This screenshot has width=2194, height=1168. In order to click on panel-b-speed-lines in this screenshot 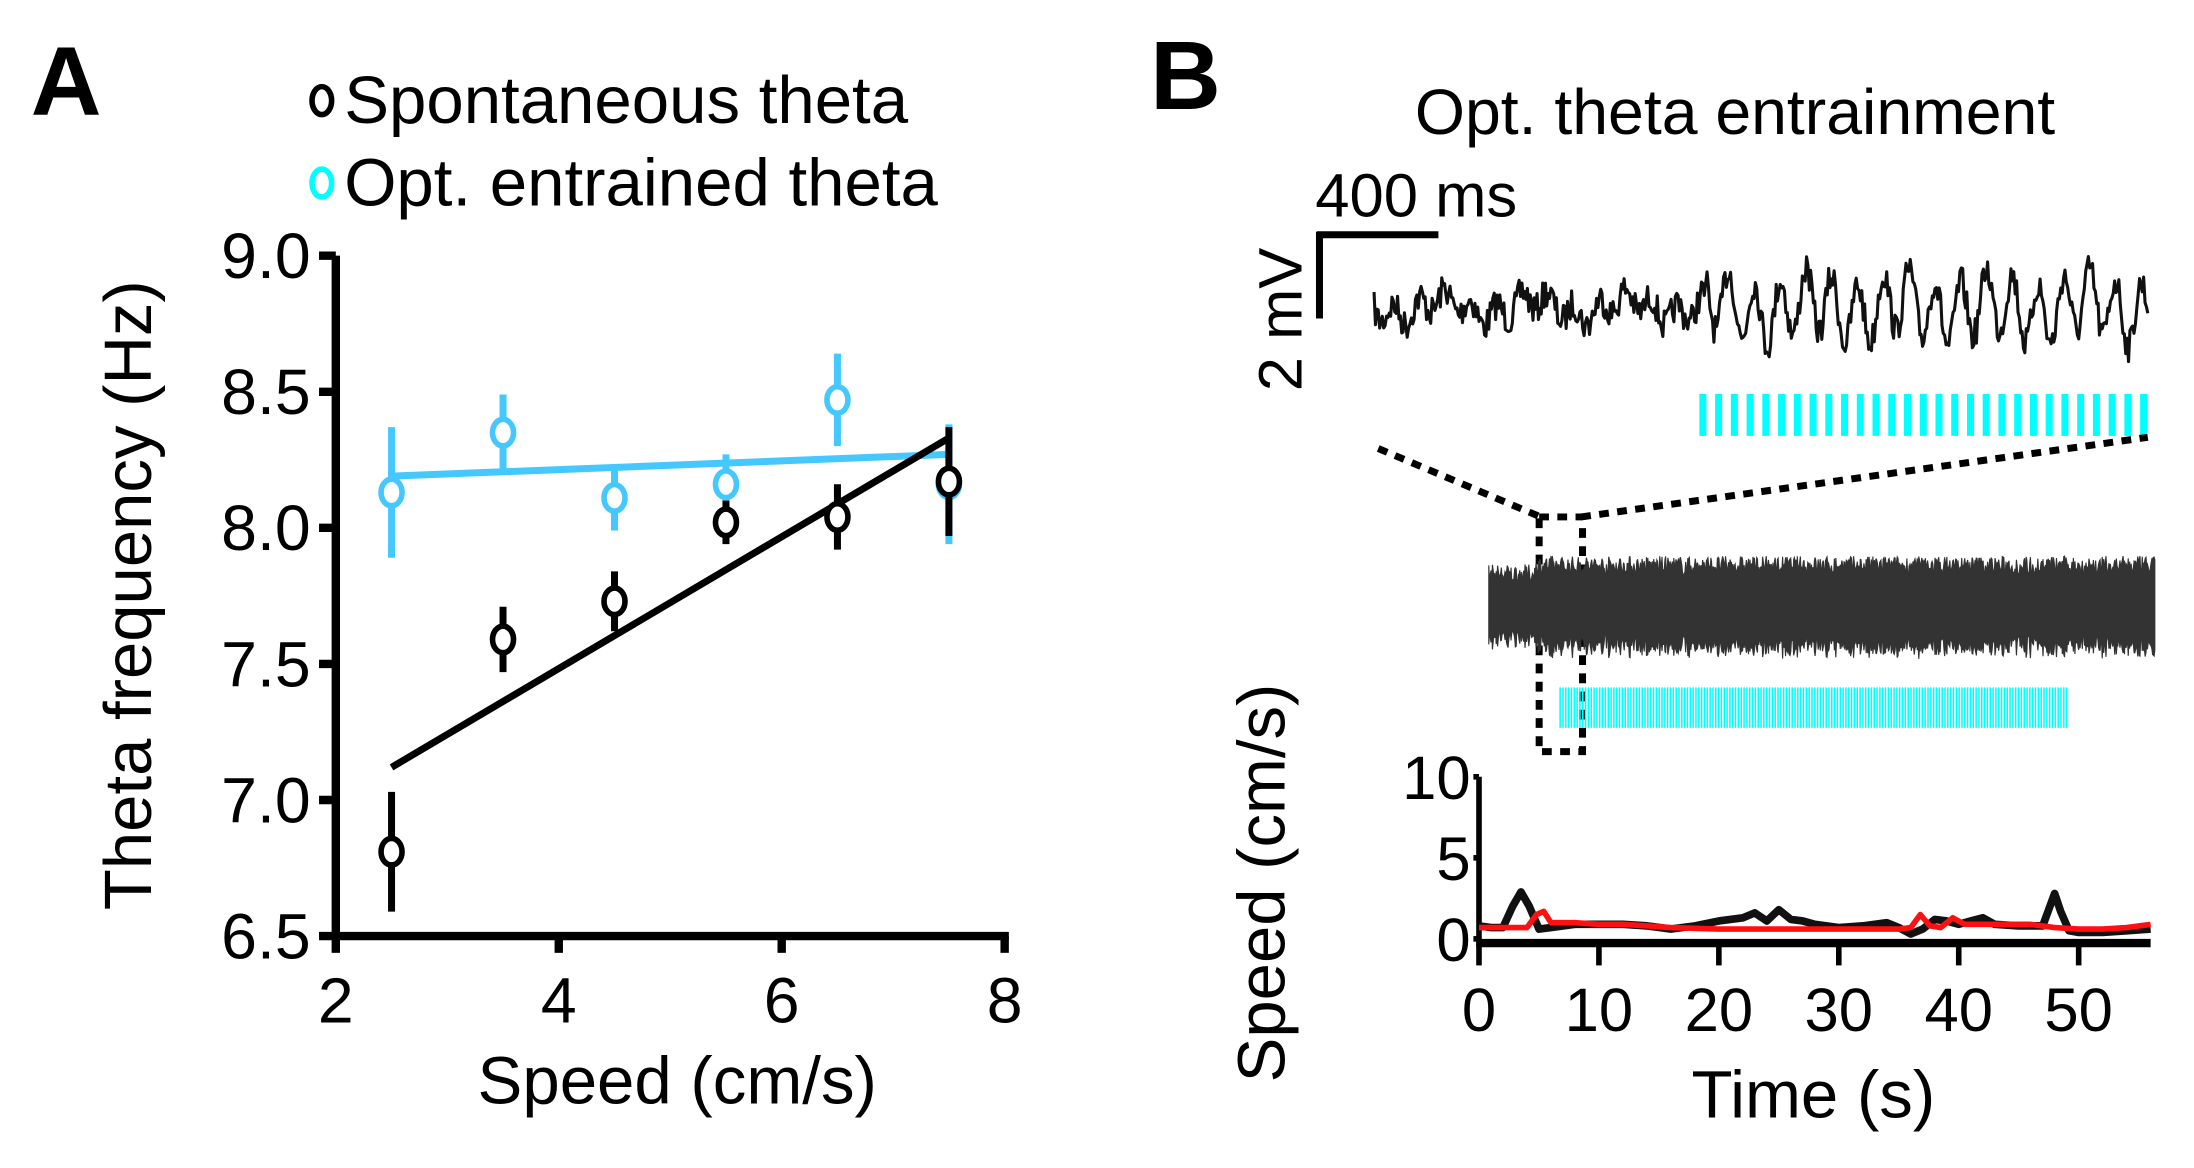, I will do `click(1814, 913)`.